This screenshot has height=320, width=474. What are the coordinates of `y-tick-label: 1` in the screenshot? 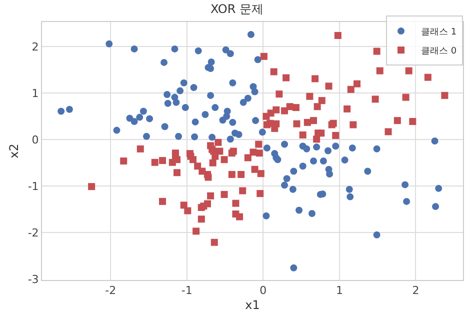 It's located at (35, 93).